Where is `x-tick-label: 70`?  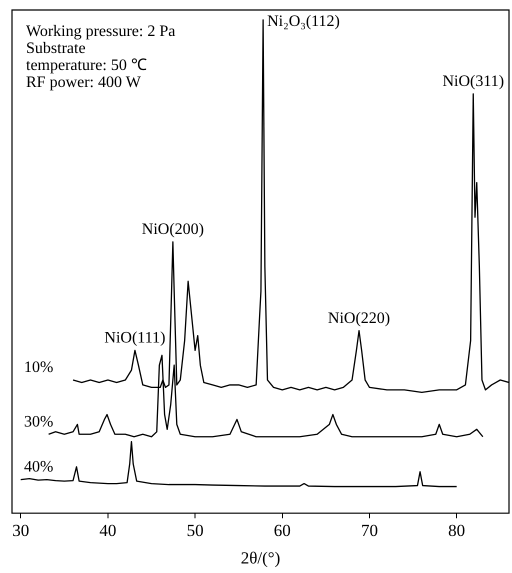
x-tick-label: 70 is located at coordinates (369, 530).